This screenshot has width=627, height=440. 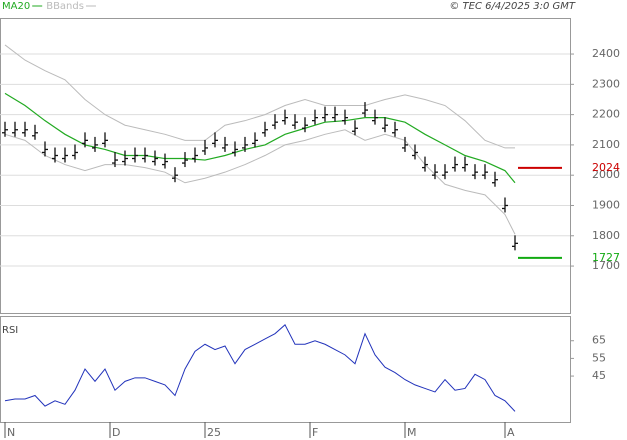 What do you see at coordinates (606, 53) in the screenshot?
I see `y-tick-label: 2400` at bounding box center [606, 53].